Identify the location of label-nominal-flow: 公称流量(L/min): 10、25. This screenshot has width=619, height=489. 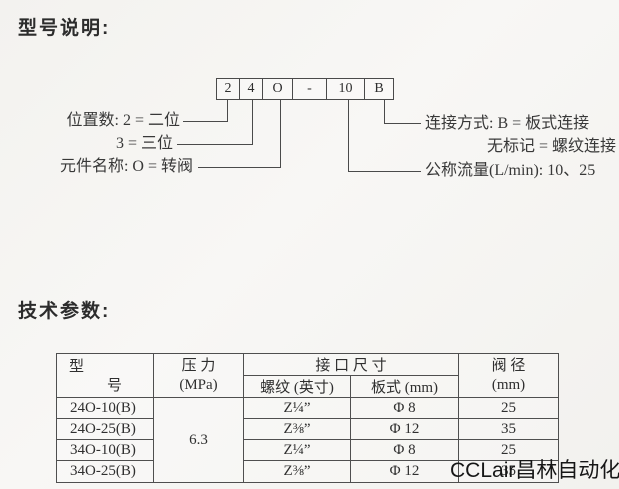
(510, 170).